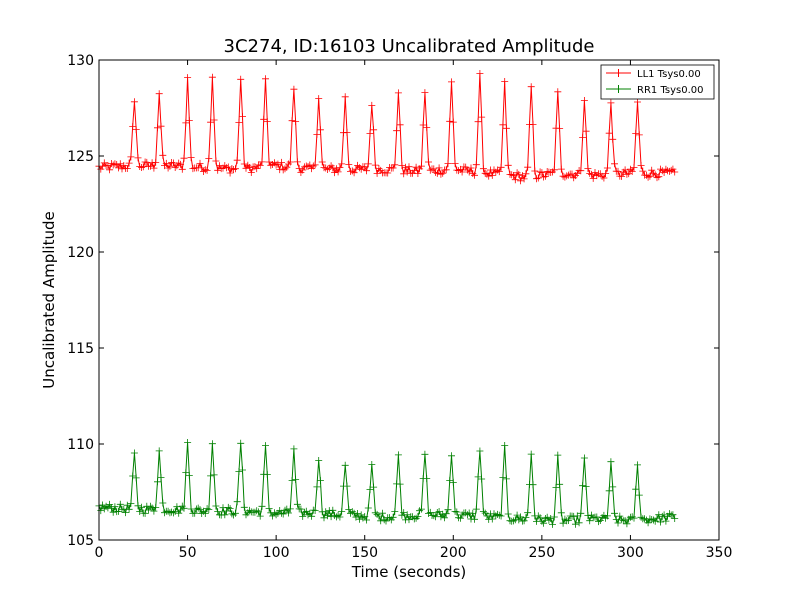 The image size is (800, 600). What do you see at coordinates (409, 572) in the screenshot?
I see `x-axis-label: Time (seconds)` at bounding box center [409, 572].